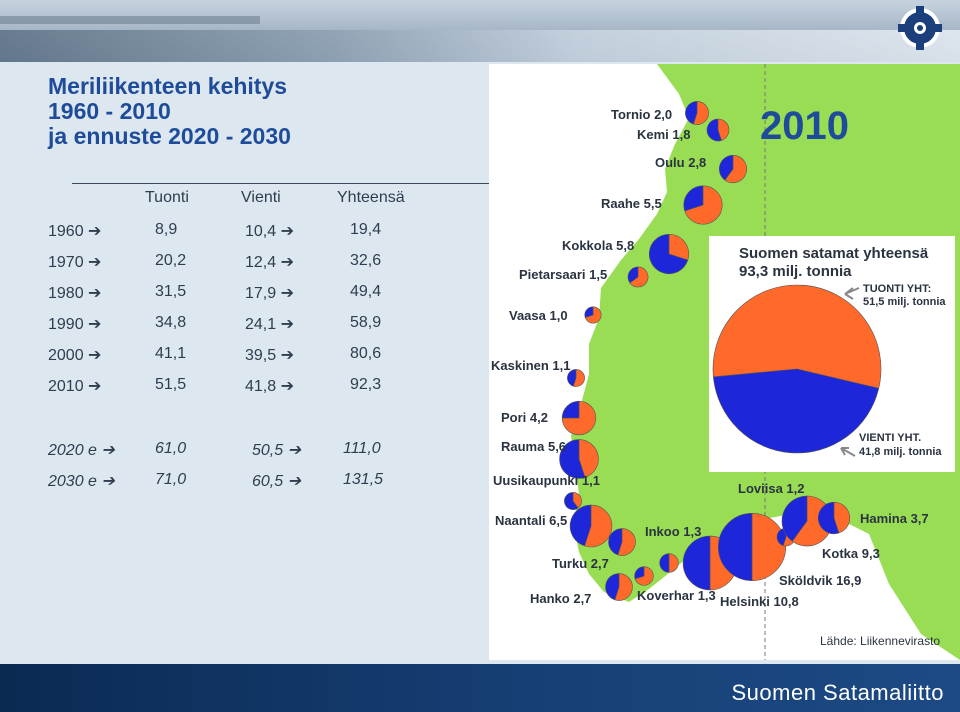 The image size is (960, 712). I want to click on vienti-total-value: 41,8 milj. tonnia, so click(900, 452).